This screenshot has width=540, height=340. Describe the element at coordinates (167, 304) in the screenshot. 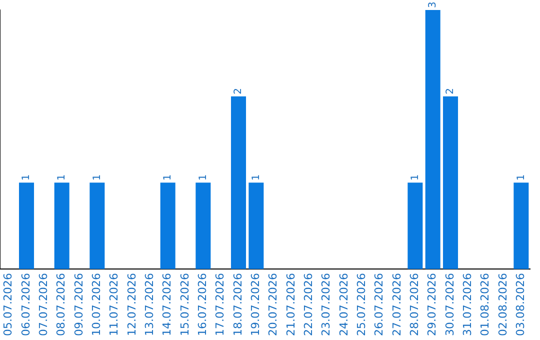

I see `x-tick-label: 14.07.2026` at that location.